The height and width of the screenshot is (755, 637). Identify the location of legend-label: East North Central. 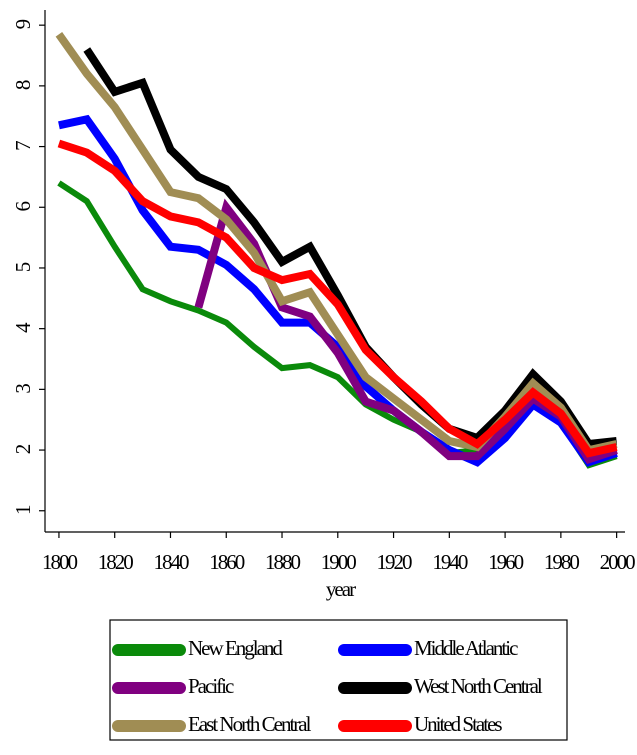
(250, 724).